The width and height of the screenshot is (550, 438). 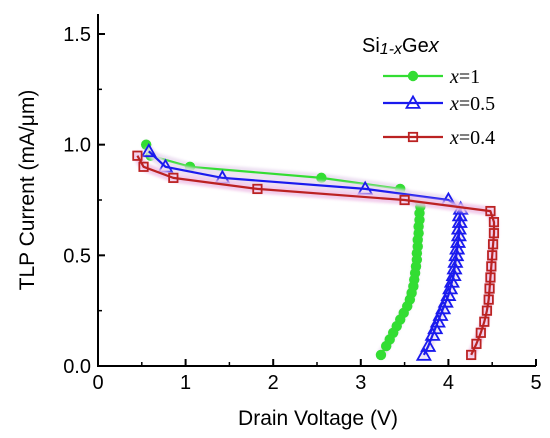 What do you see at coordinates (448, 383) in the screenshot?
I see `x-tick-label: 4` at bounding box center [448, 383].